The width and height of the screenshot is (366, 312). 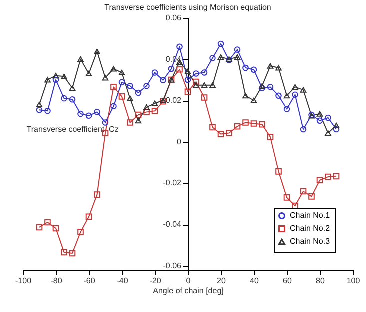 What do you see at coordinates (310, 215) in the screenshot?
I see `legend-label: Chain No.1` at bounding box center [310, 215].